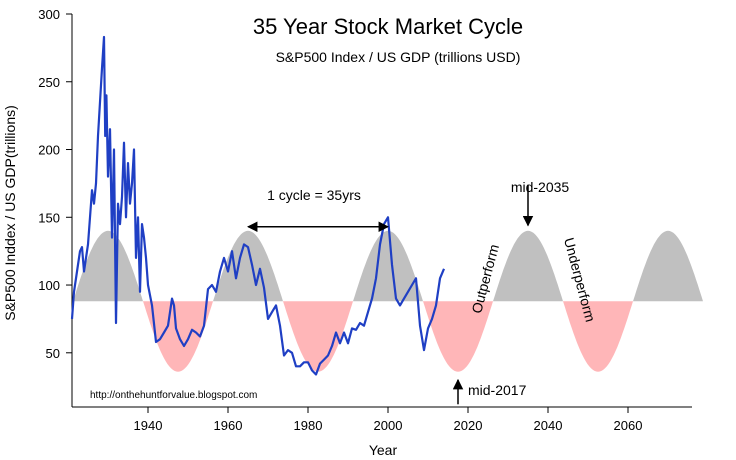 This screenshot has width=736, height=460. What do you see at coordinates (628, 425) in the screenshot?
I see `x-tick-label: 2060` at bounding box center [628, 425].